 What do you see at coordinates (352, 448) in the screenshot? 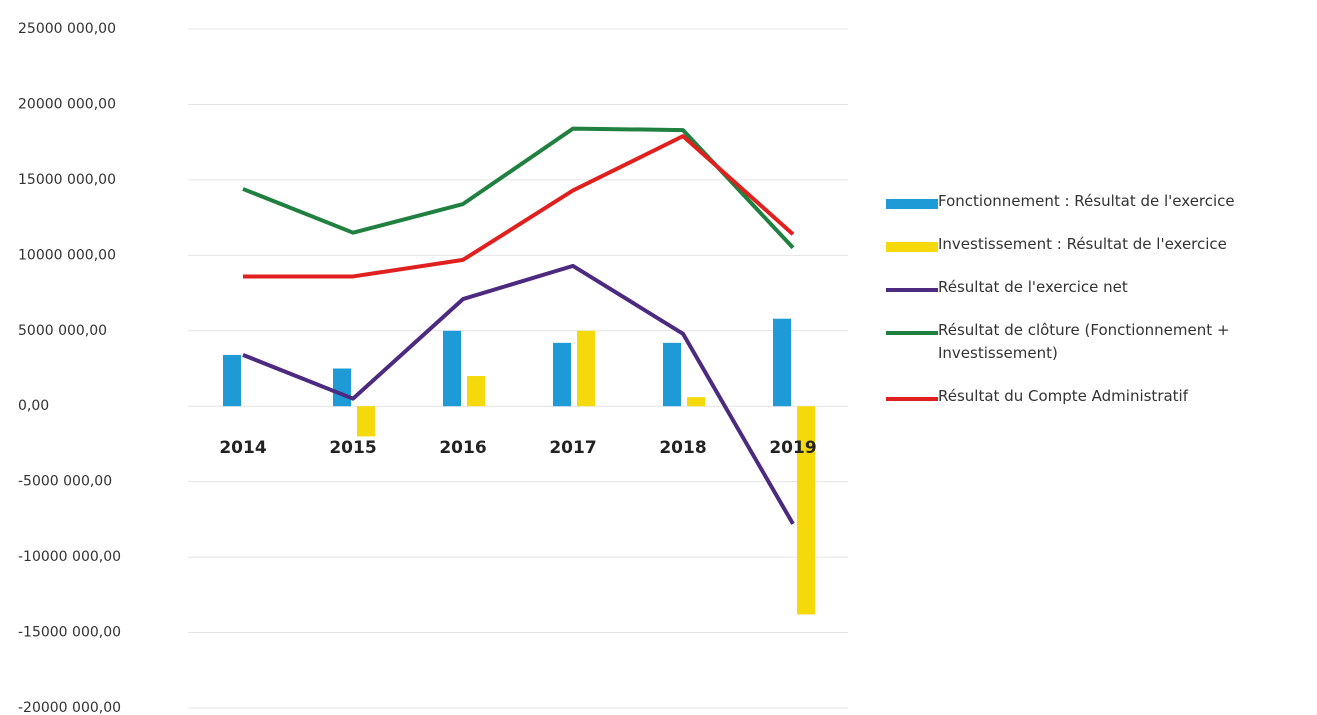
I see `x-tick-label: 2015` at bounding box center [352, 448].